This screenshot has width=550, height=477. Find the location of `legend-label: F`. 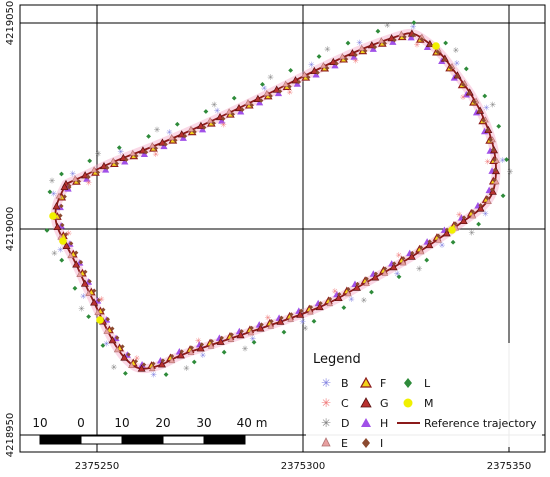

legend-label: F is located at coordinates (383, 383).